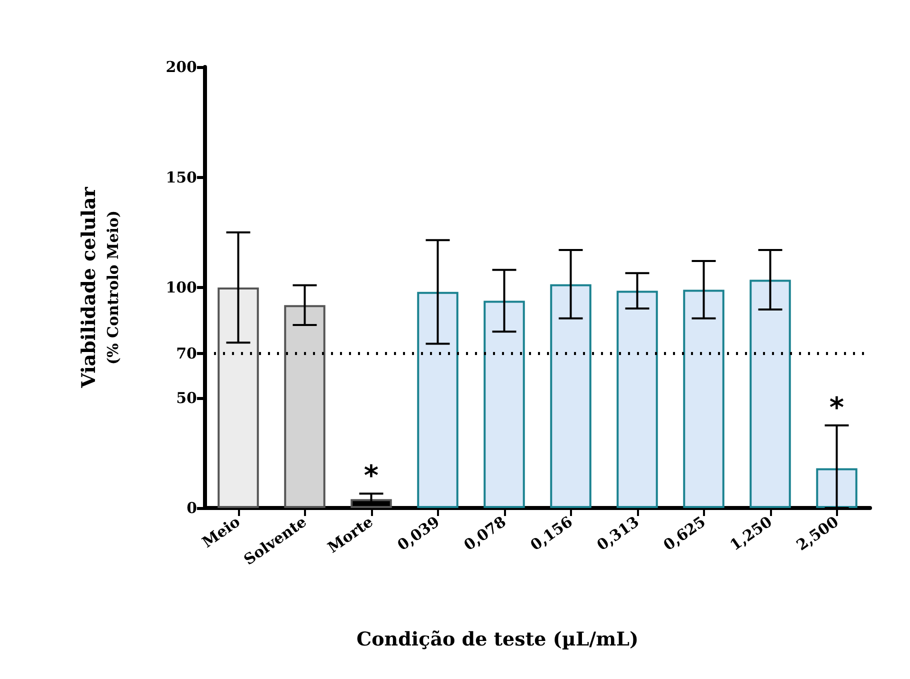 The image size is (910, 679). What do you see at coordinates (186, 353) in the screenshot?
I see `y-tick-label: 70` at bounding box center [186, 353].